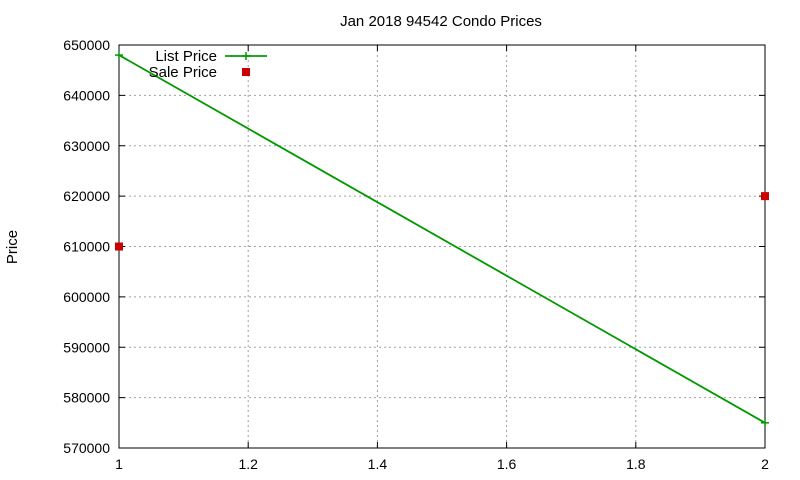 The width and height of the screenshot is (800, 480). What do you see at coordinates (246, 72) in the screenshot?
I see `legend-marker-sale-price` at bounding box center [246, 72].